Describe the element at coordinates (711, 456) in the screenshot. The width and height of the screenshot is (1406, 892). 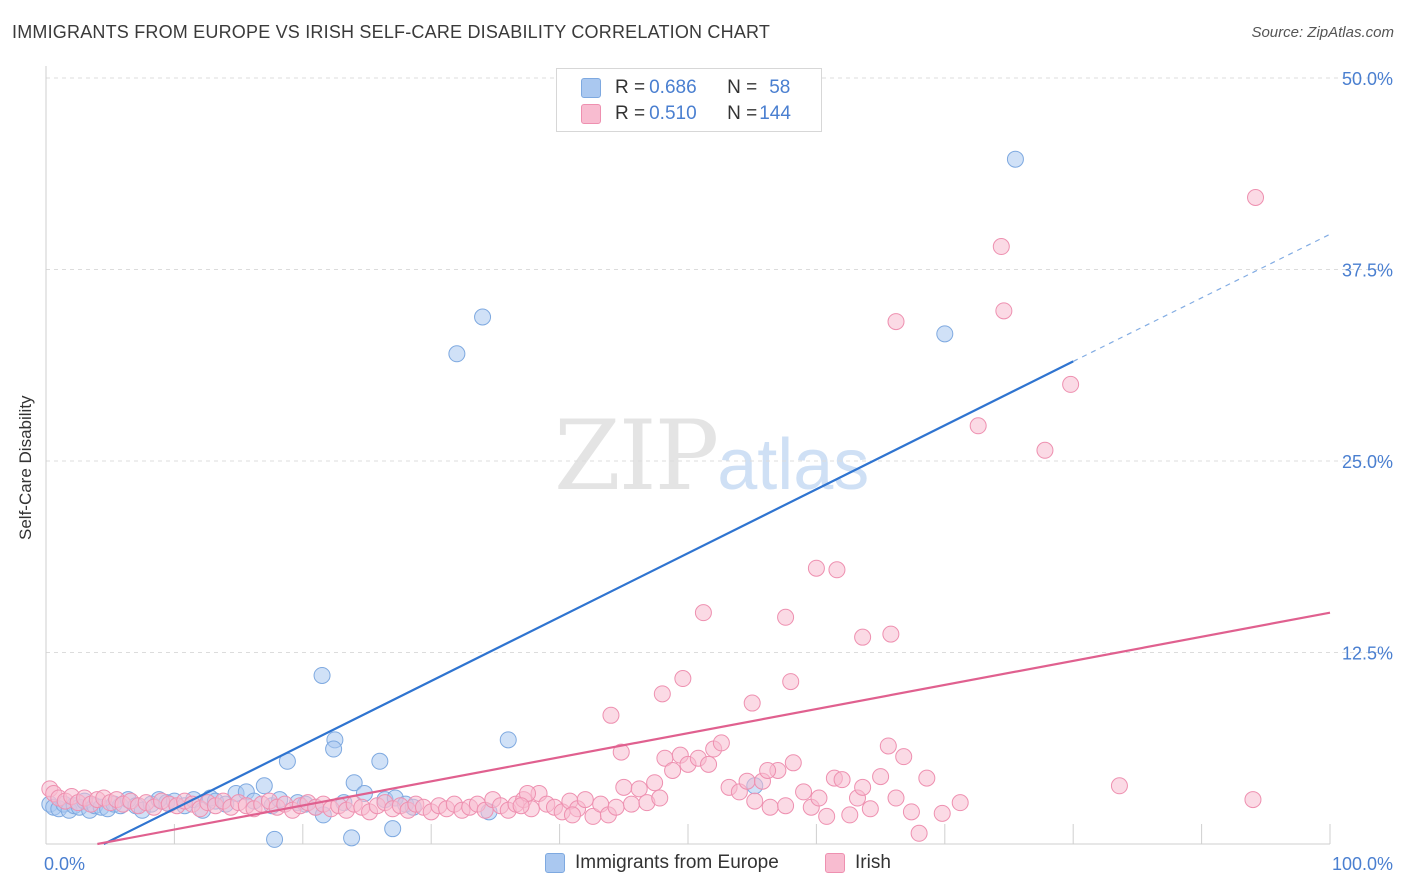
I see `watermark: ZIPatlas` at that location.